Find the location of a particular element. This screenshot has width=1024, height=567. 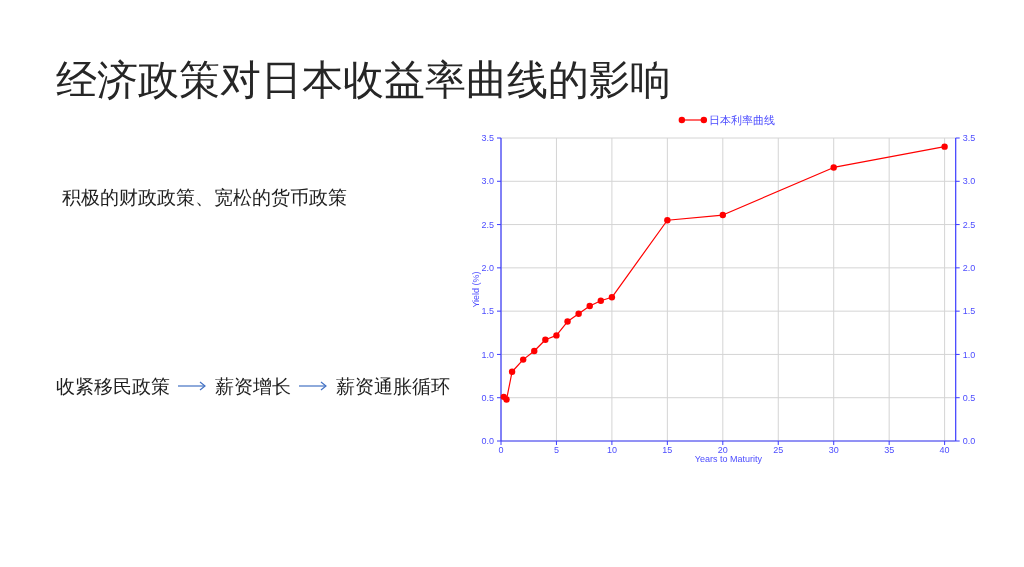

x-tick-label: 25 is located at coordinates (778, 450).